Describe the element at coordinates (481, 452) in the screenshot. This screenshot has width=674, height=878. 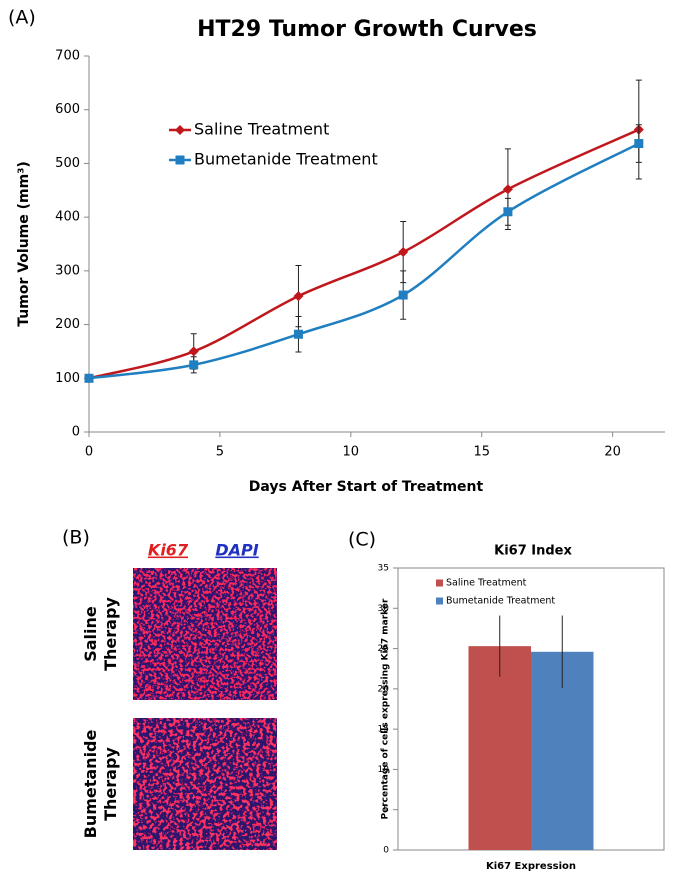
I see `x-tick-label: 15` at that location.